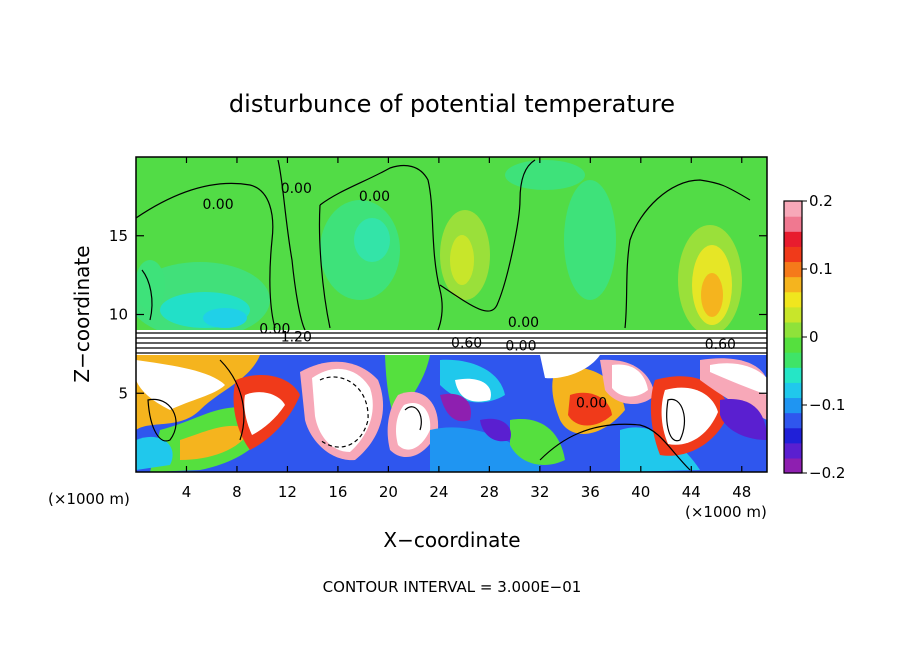  I want to click on y-axis-title: Z−coordinate, so click(82, 313).